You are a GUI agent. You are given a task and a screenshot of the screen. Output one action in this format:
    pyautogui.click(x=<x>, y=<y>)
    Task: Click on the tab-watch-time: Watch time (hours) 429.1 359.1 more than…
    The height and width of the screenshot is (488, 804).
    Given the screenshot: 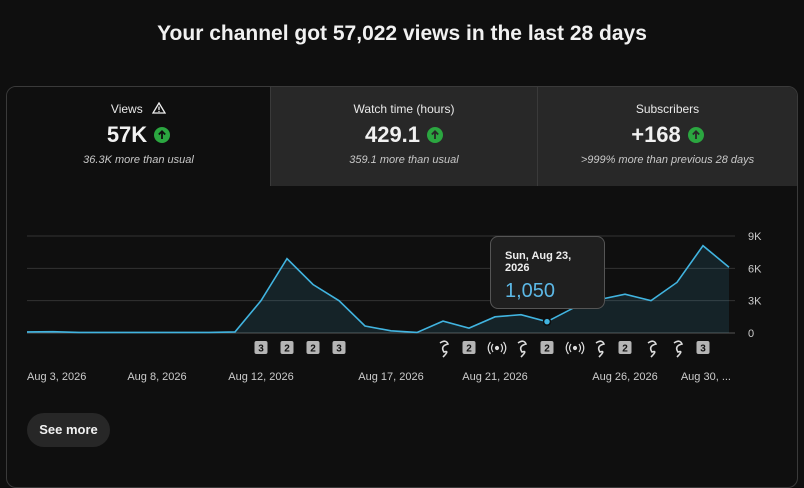 What is the action you would take?
    pyautogui.click(x=404, y=136)
    